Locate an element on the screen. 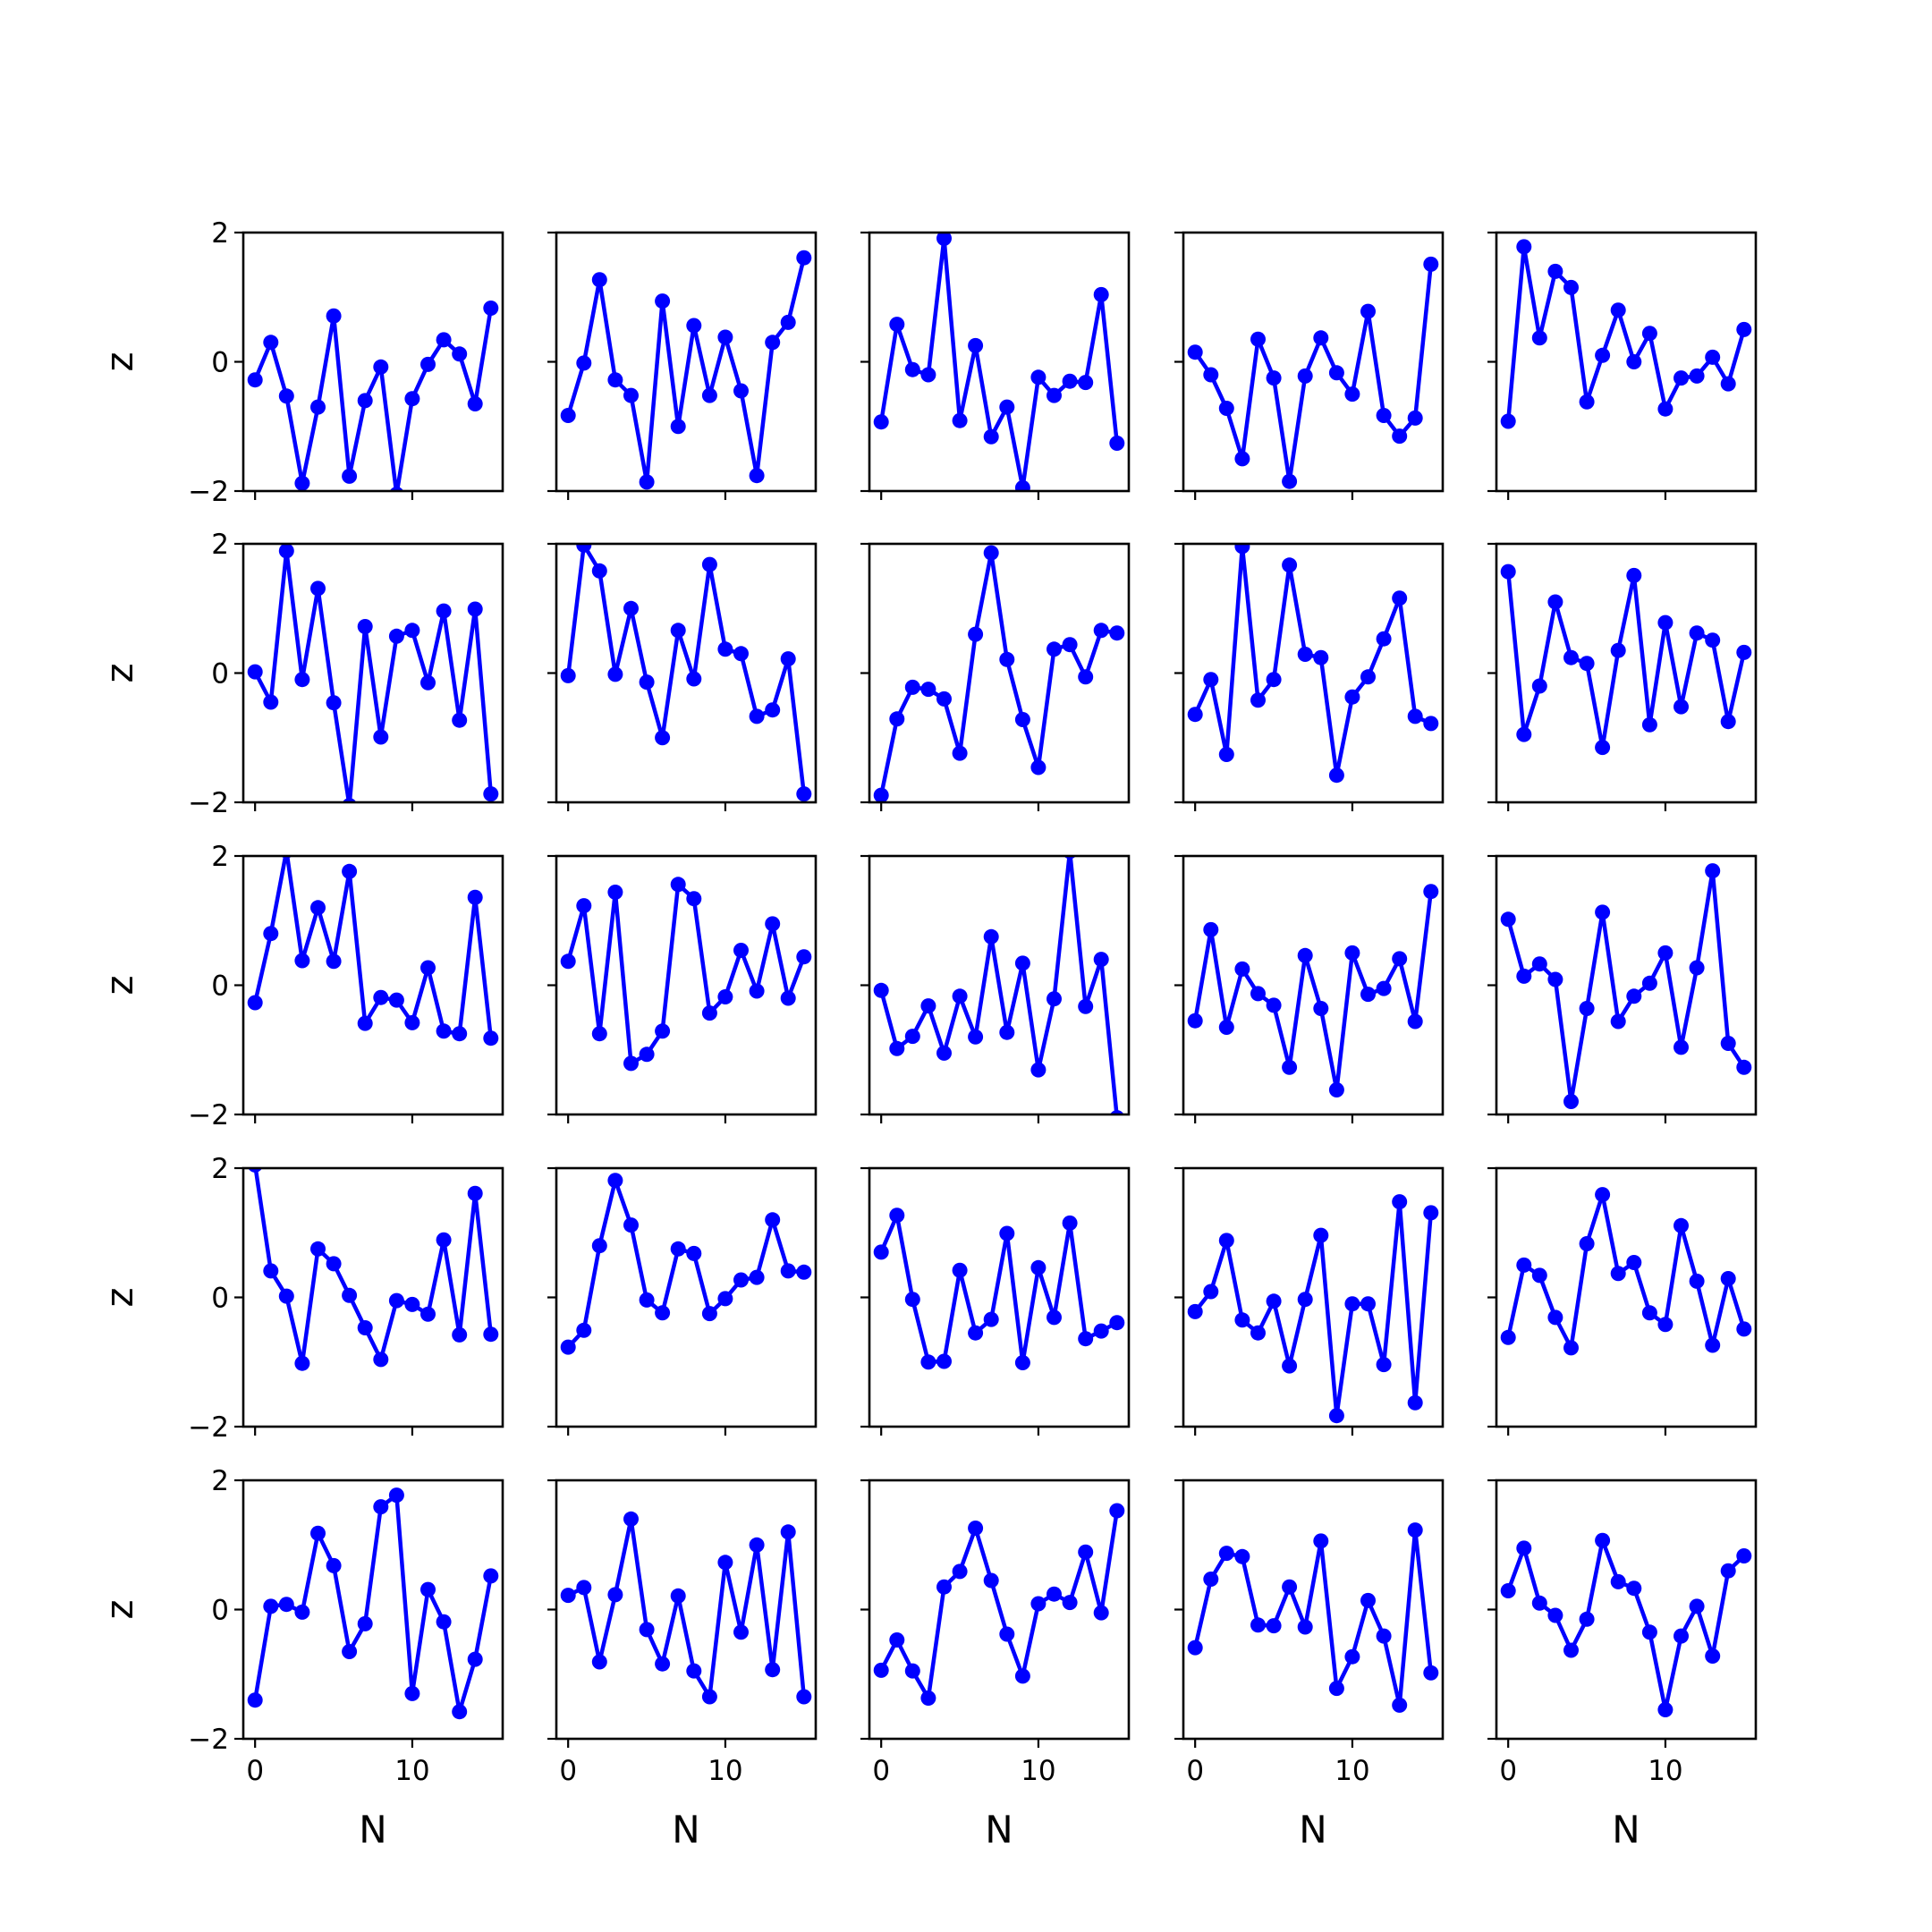 The width and height of the screenshot is (1932, 1932). subplot-r3-c3 is located at coordinates (1309, 1301).